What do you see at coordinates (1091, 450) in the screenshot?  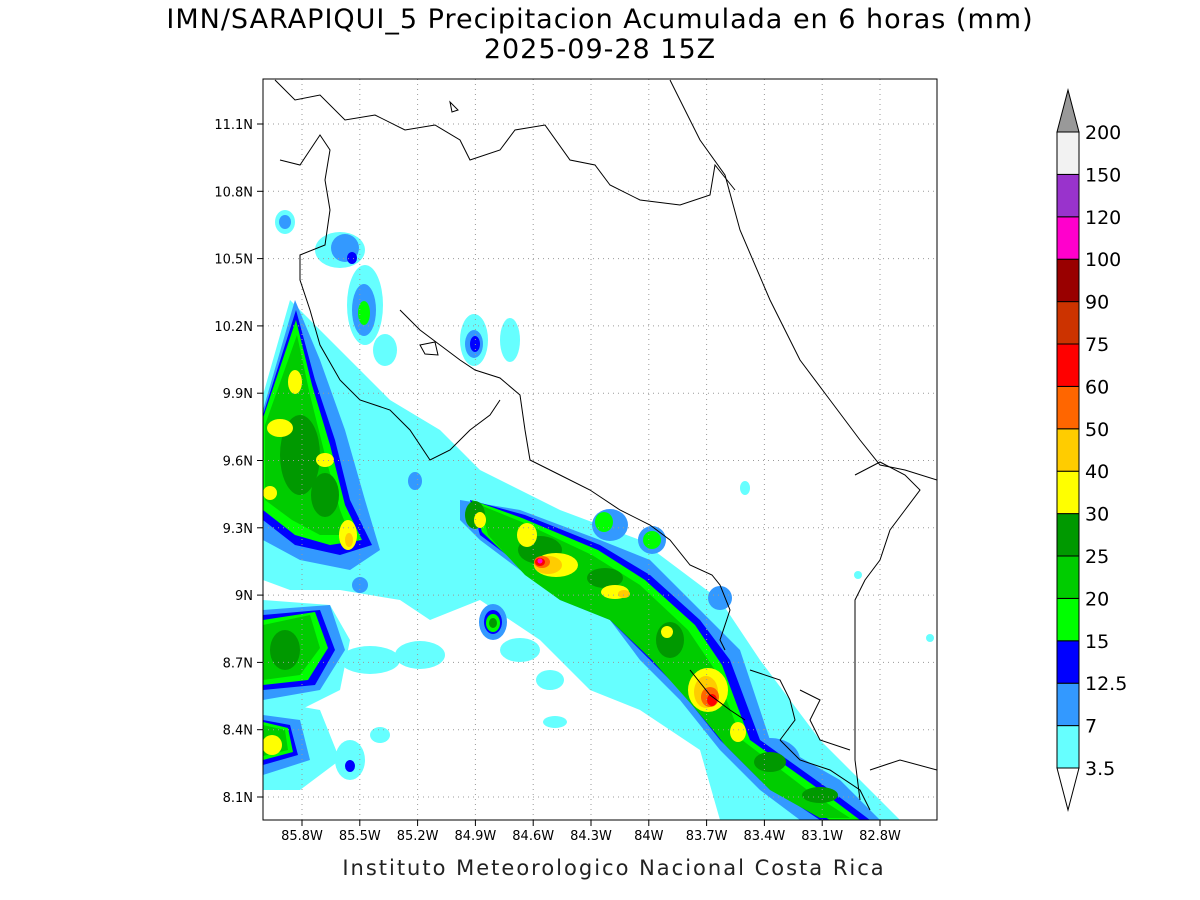 I see `colorbar-legend: 3.5 7 12.5 15 20 25 30 40 50 60 75 90 100 120 150 200` at bounding box center [1091, 450].